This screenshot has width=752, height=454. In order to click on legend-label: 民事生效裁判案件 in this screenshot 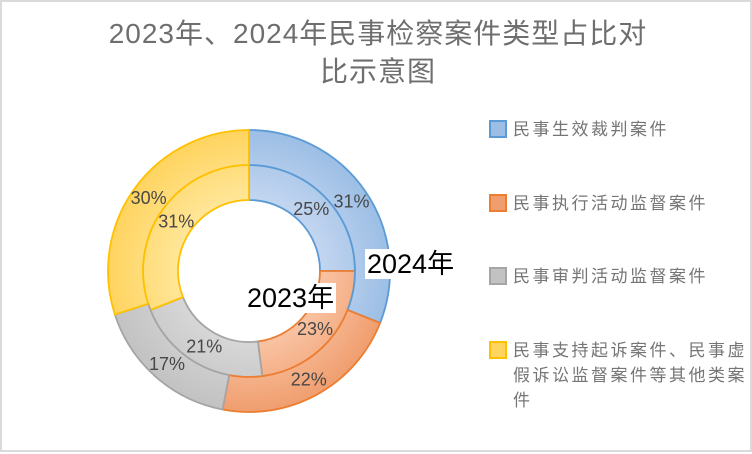, I will do `click(591, 129)`.